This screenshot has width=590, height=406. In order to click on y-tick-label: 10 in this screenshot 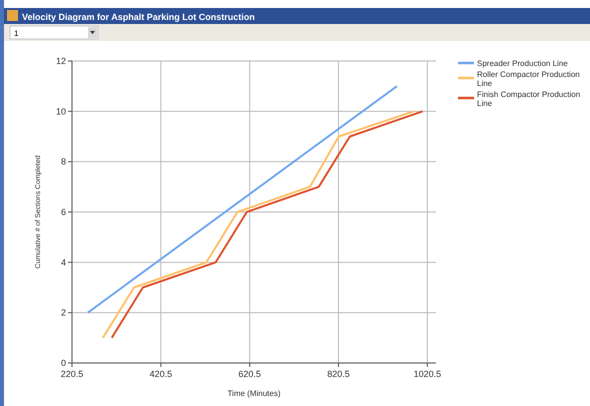, I will do `click(61, 111)`.